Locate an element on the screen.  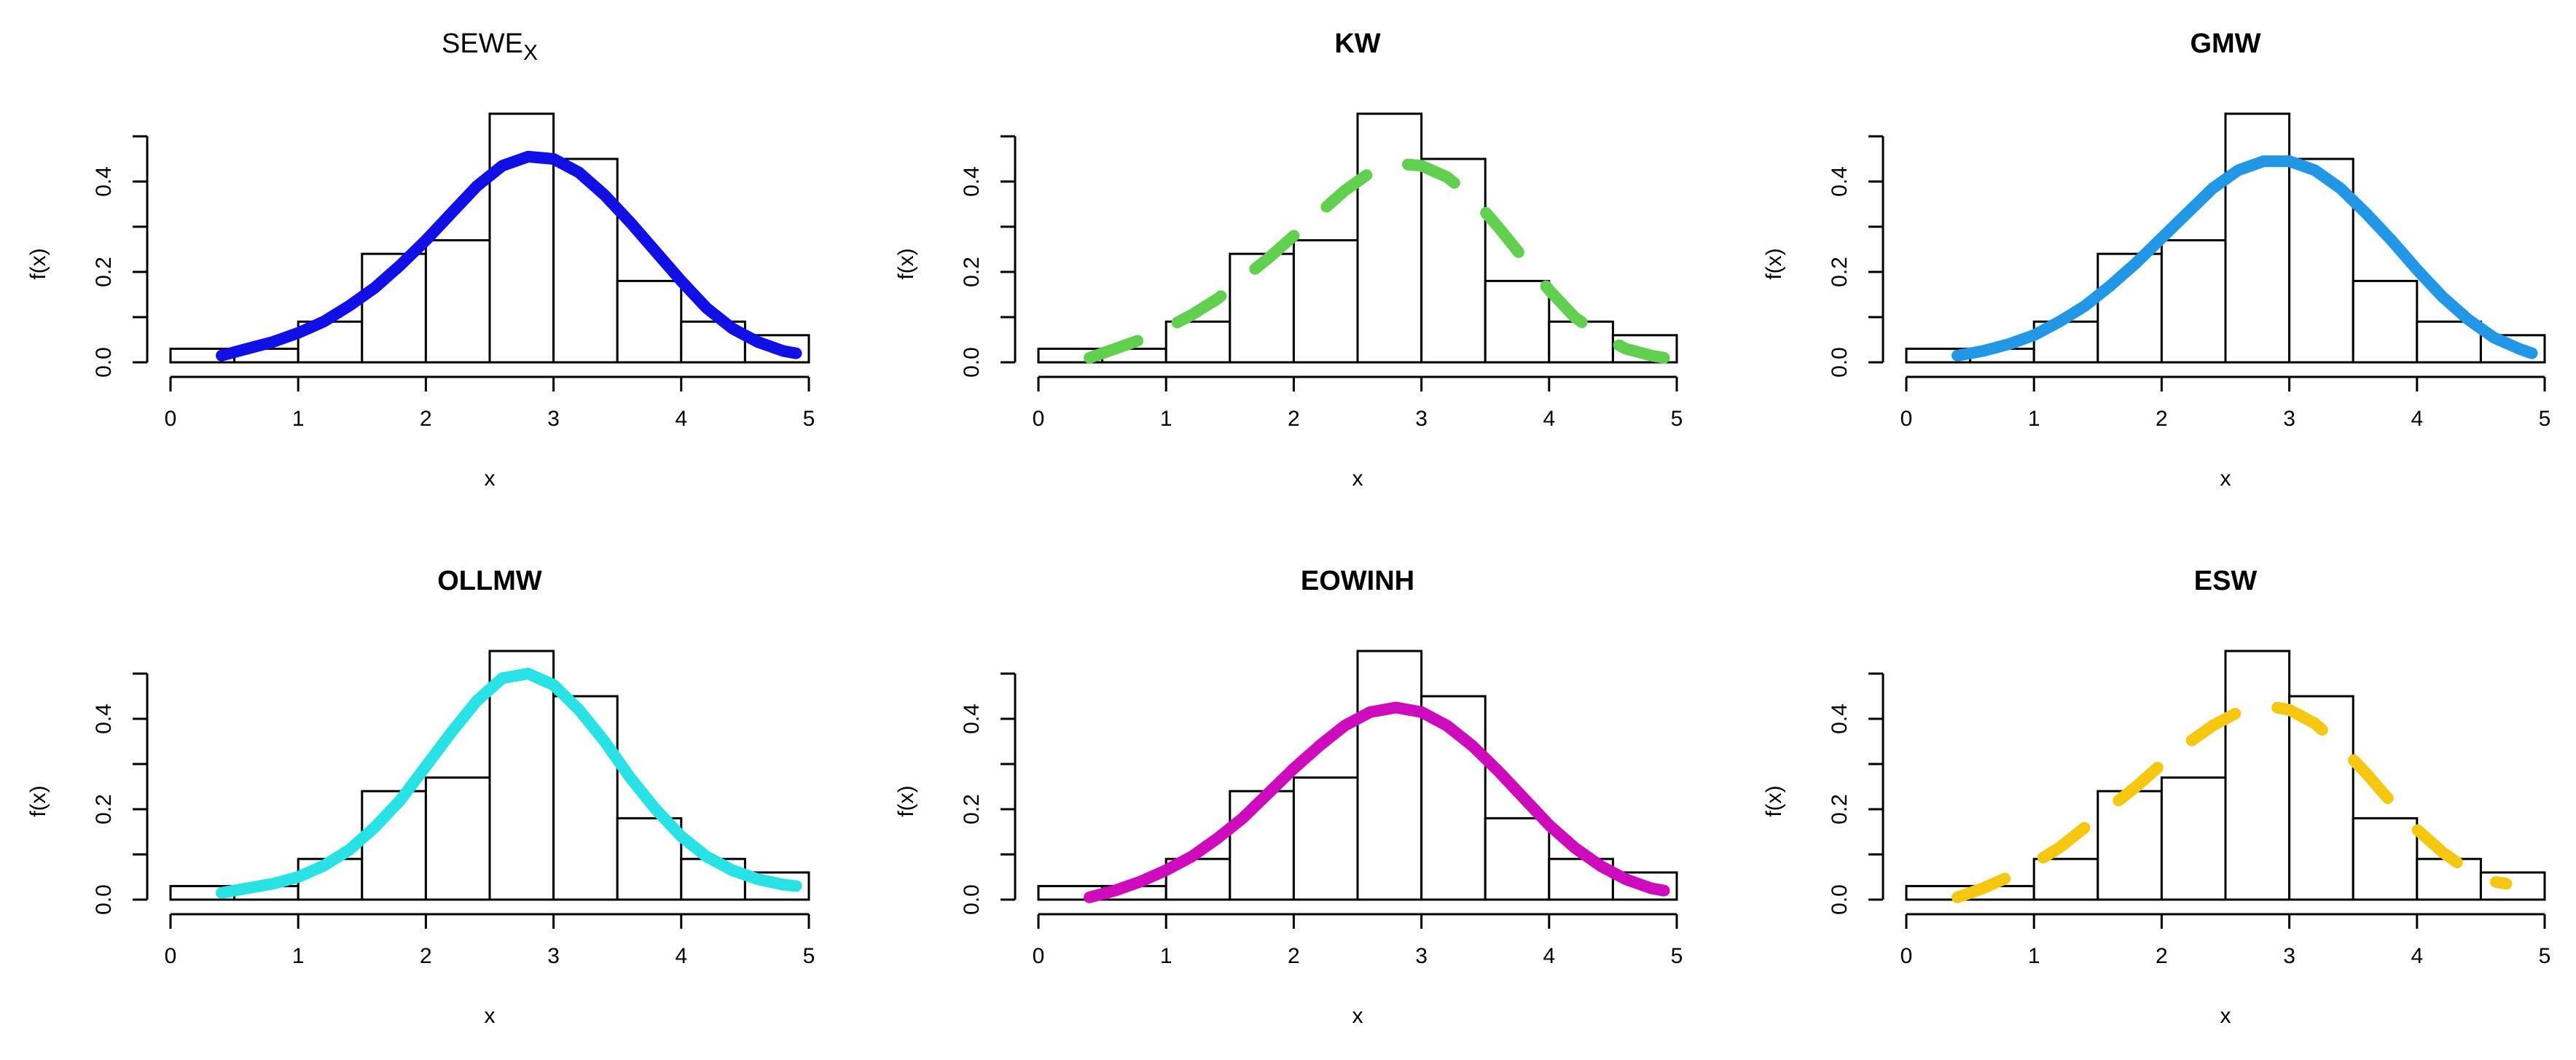
panel-title: EOWINH is located at coordinates (1357, 581).